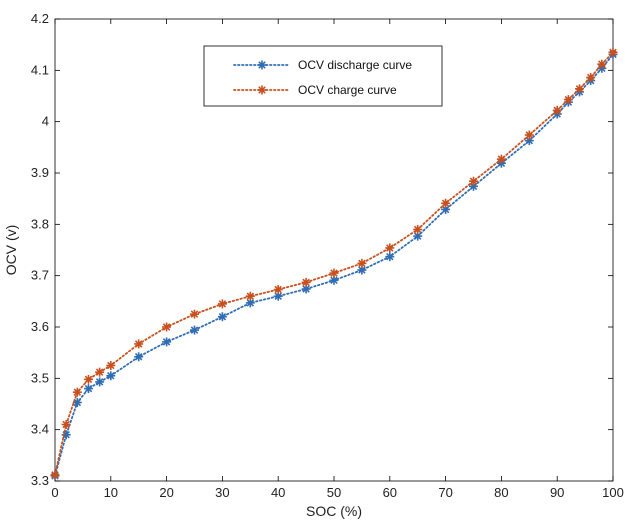 The image size is (625, 520). I want to click on legend-label: OCV discharge curve, so click(355, 65).